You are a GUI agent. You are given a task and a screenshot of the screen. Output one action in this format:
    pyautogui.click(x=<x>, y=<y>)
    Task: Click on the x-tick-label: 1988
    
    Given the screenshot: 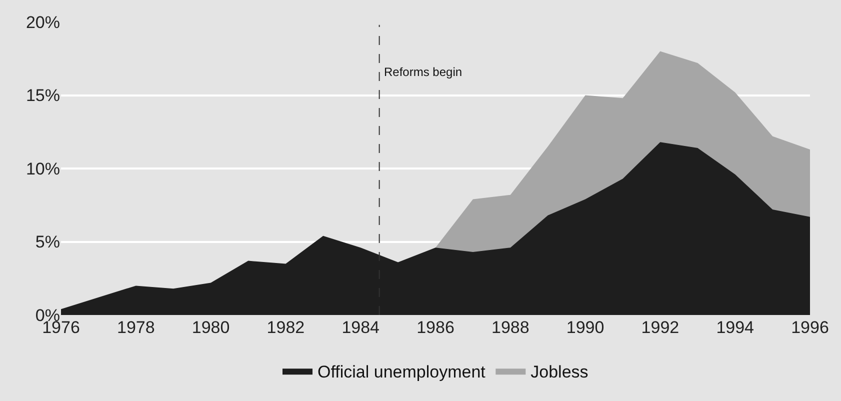 What is the action you would take?
    pyautogui.click(x=510, y=327)
    